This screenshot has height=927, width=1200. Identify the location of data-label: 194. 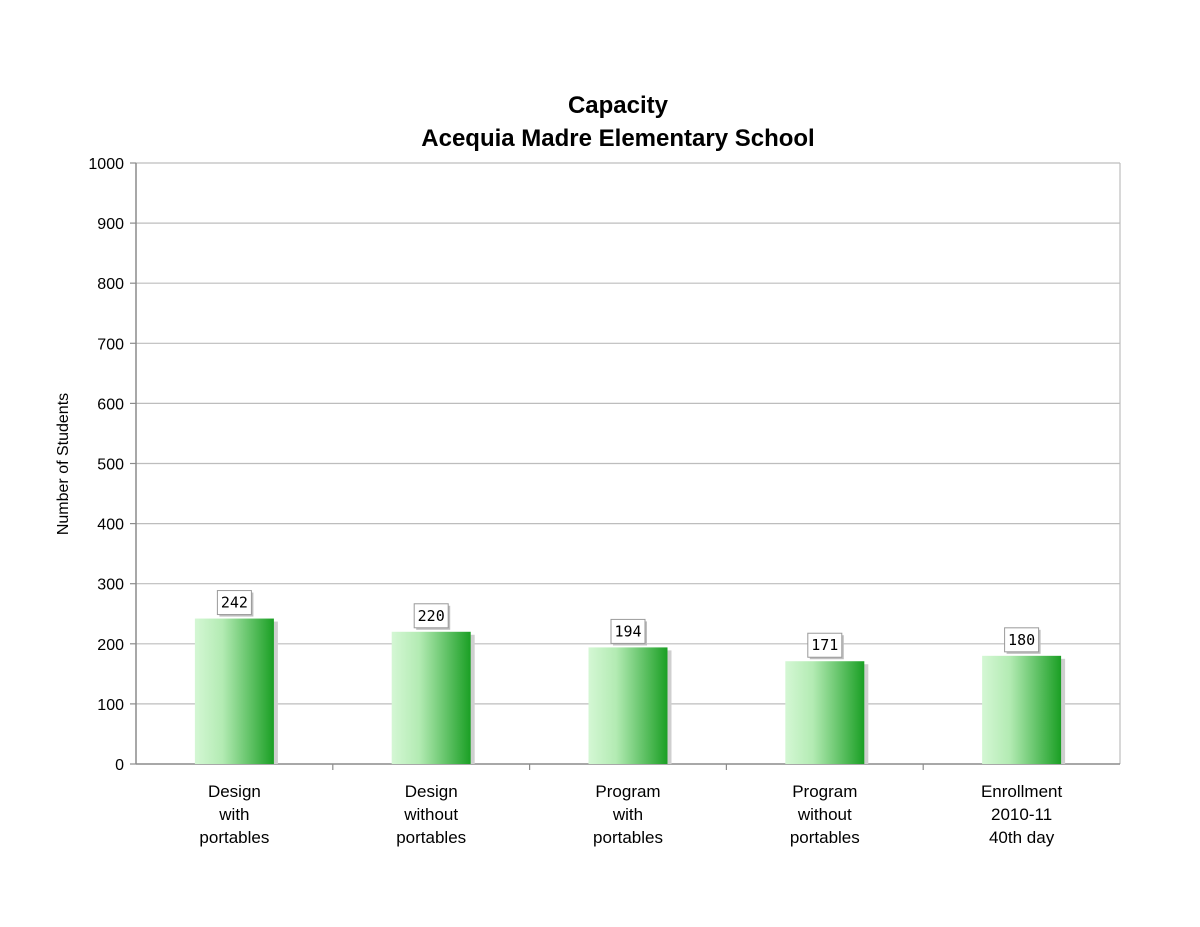
(627, 631).